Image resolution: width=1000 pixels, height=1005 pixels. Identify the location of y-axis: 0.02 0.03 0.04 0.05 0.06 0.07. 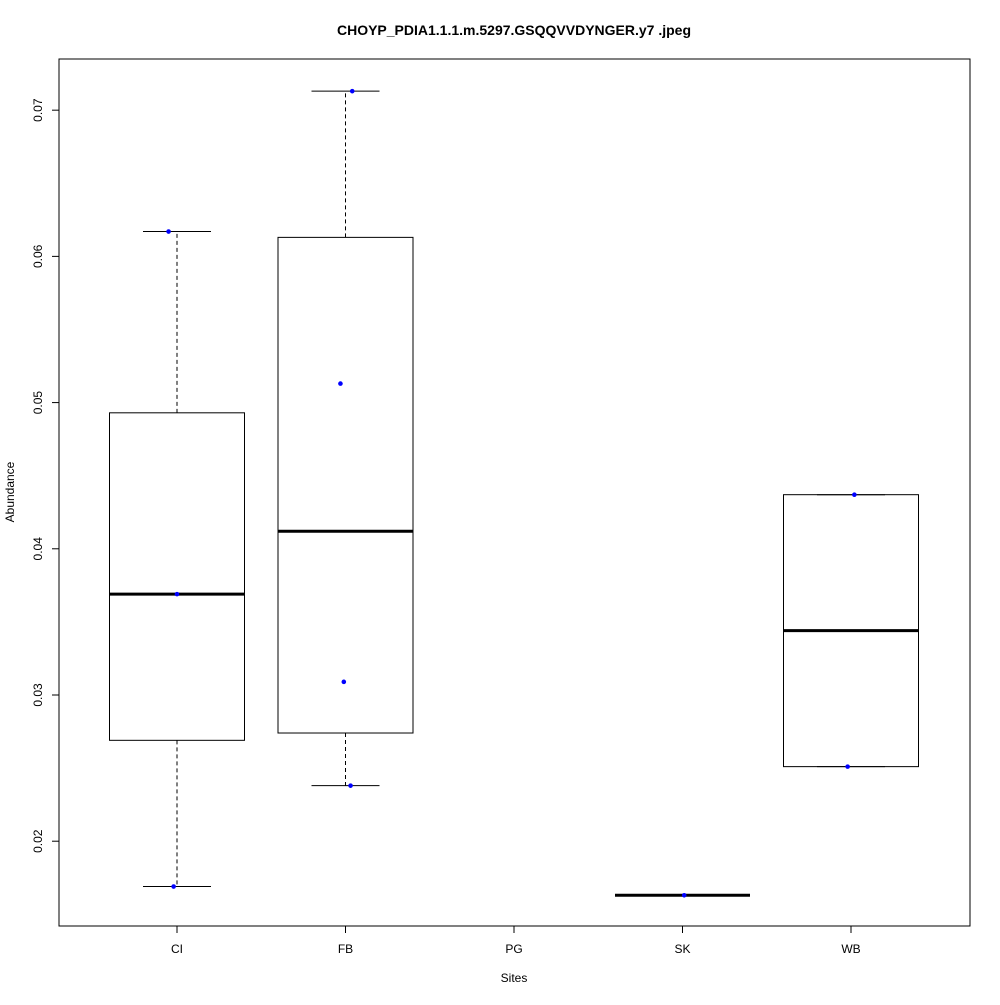
(45, 475).